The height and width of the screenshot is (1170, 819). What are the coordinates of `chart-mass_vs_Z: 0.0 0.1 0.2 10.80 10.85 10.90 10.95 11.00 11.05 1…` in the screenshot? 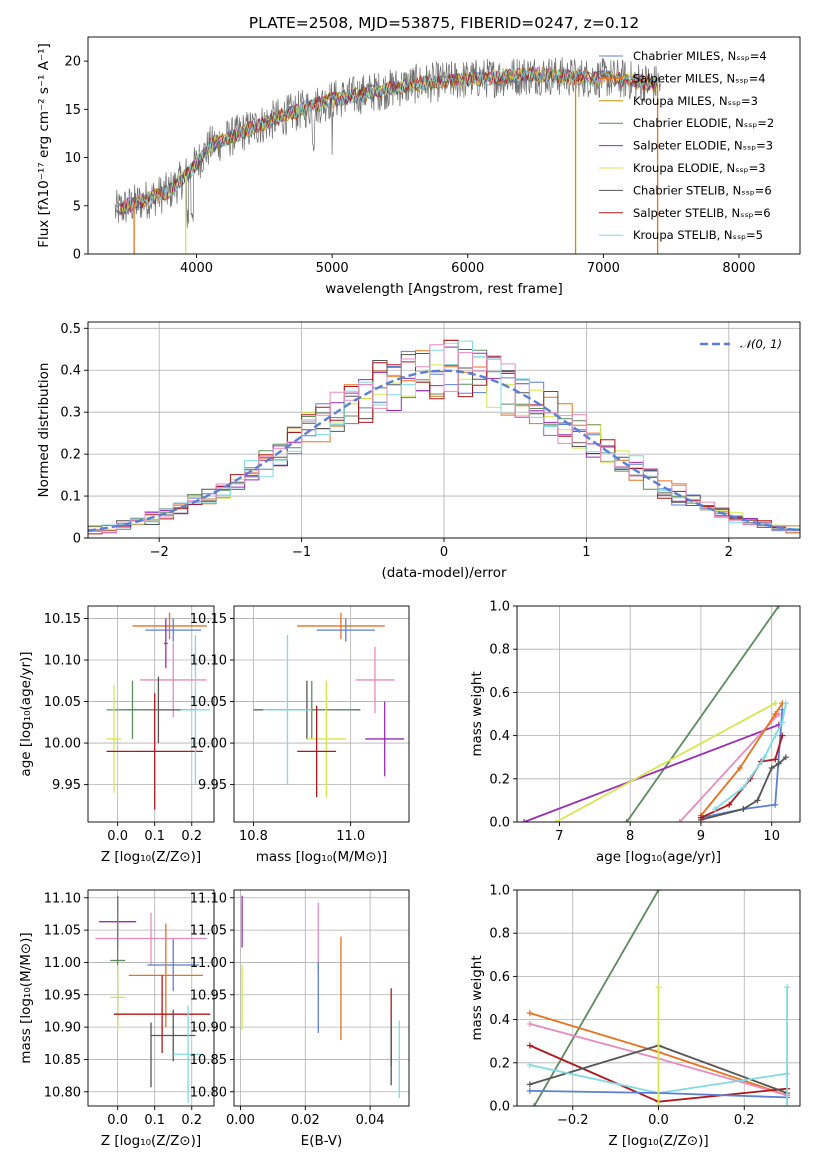 It's located at (116, 1019).